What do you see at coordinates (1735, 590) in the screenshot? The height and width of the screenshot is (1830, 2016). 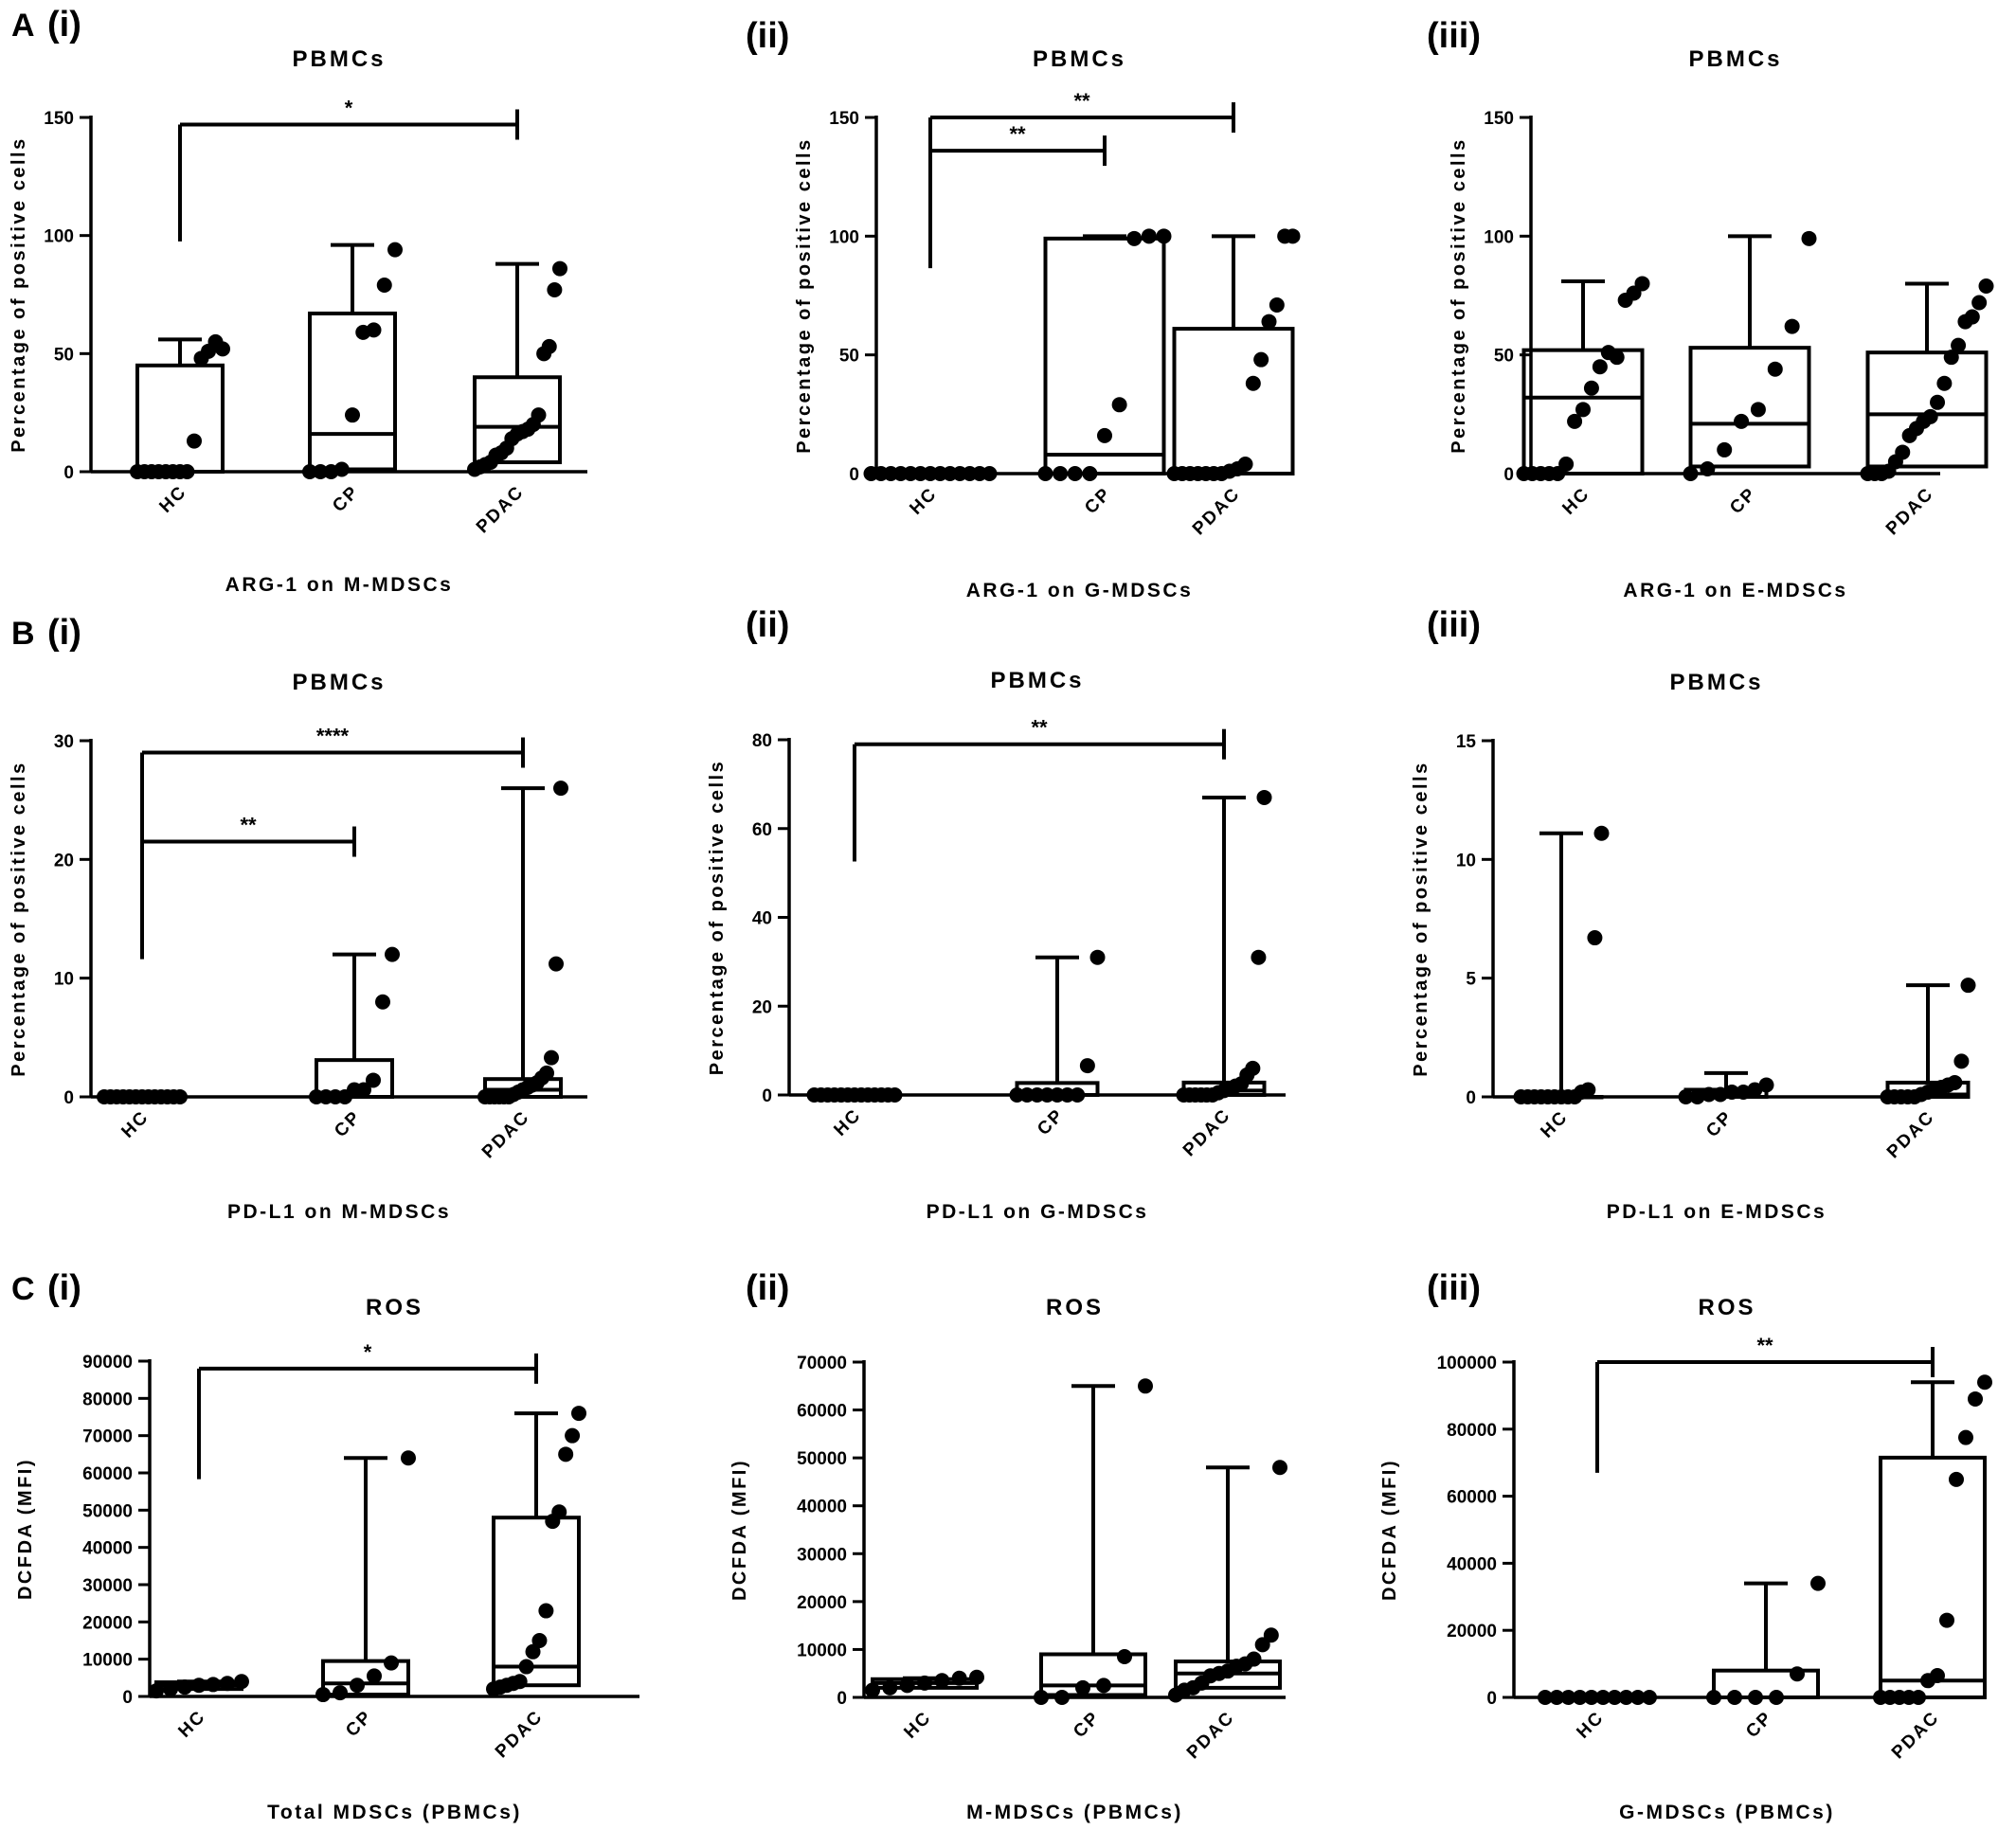 I see `x-axis-label: ARG-1 on E-MDSCs` at bounding box center [1735, 590].